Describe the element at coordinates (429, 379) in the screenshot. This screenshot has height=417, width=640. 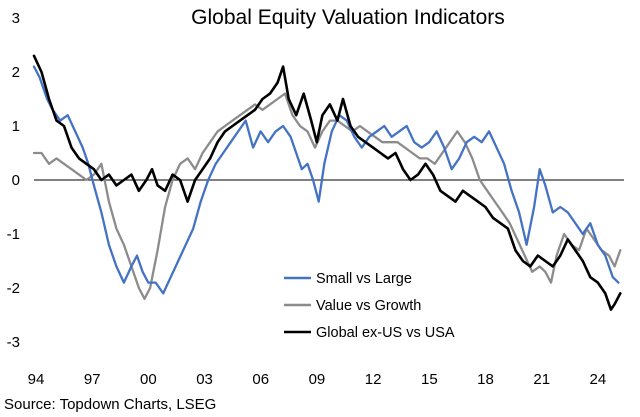
I see `x-tick-label: 15` at that location.